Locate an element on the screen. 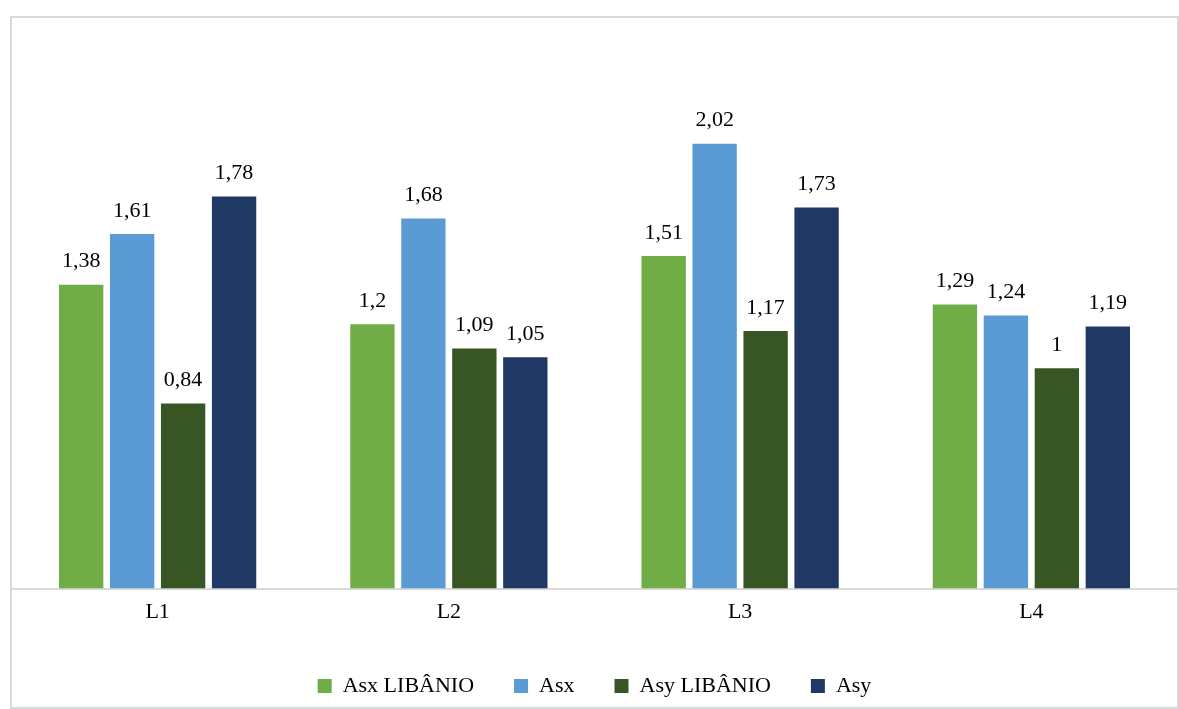 The image size is (1179, 709). data-label: 1 is located at coordinates (1057, 344).